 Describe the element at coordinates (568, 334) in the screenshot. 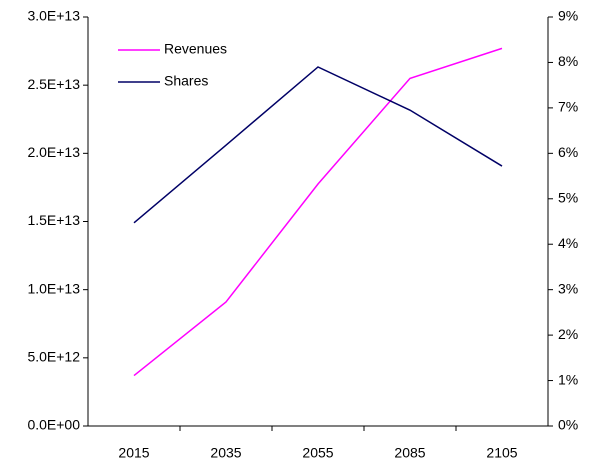

I see `y2-tick-label: 2%` at that location.